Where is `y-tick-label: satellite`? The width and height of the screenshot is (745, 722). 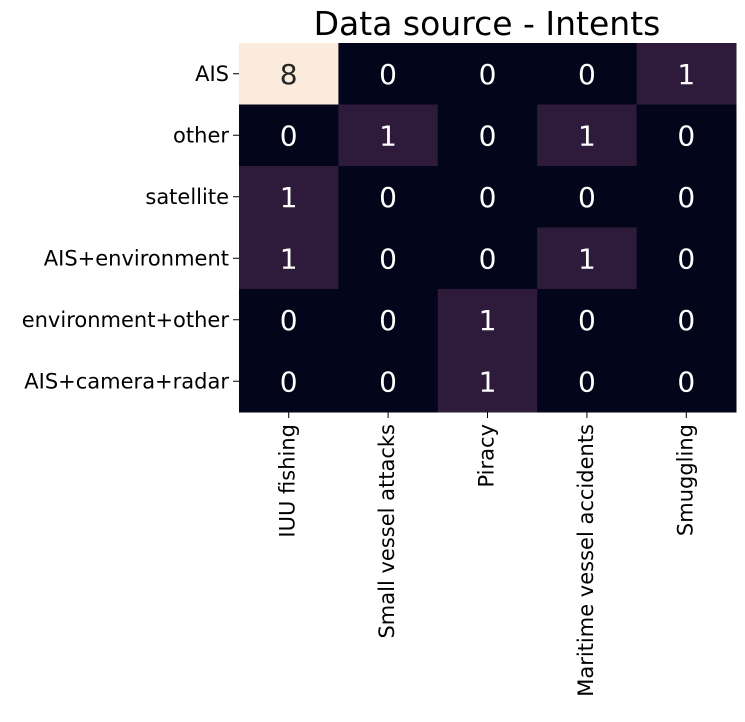
y-tick-label: satellite is located at coordinates (187, 197).